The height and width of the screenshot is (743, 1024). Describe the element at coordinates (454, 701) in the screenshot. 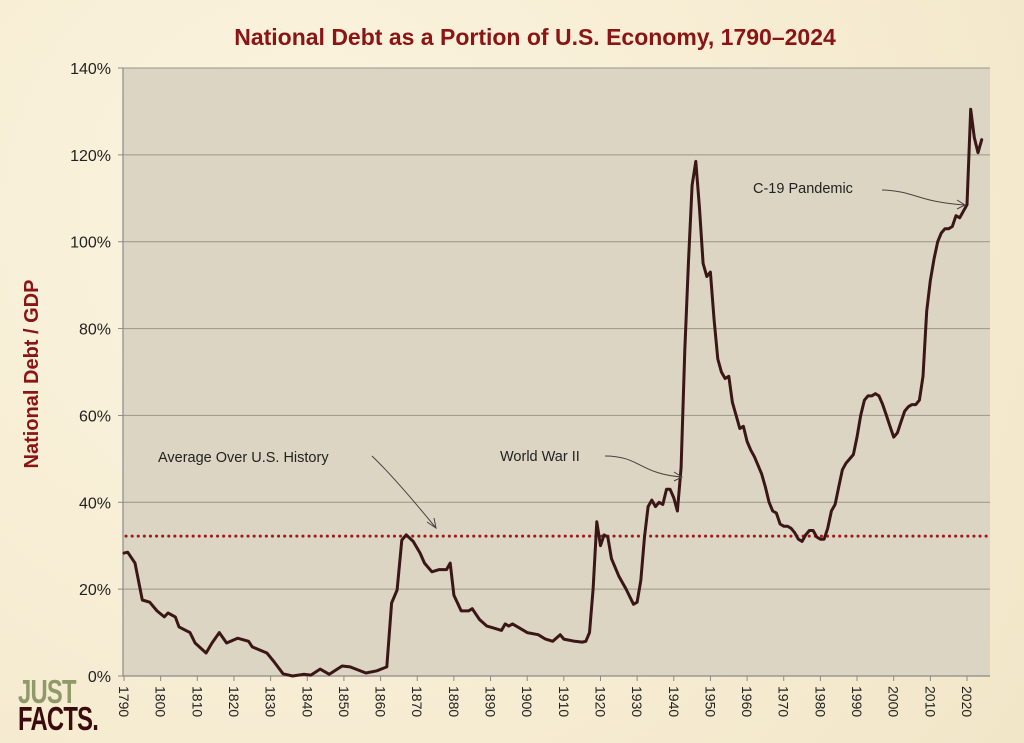

I see `x-tick-label: 1880` at that location.